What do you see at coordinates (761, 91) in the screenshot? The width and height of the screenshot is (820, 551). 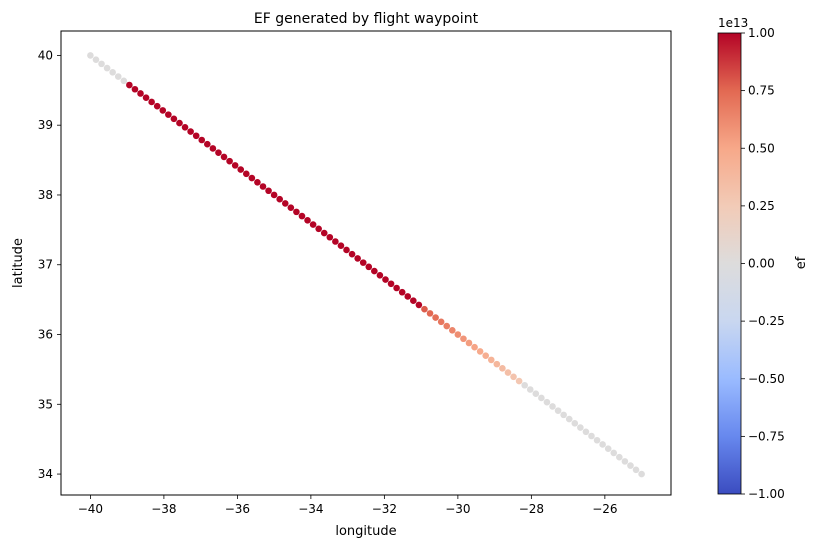 I see `colorbar-tick-label: 0.75` at bounding box center [761, 91].